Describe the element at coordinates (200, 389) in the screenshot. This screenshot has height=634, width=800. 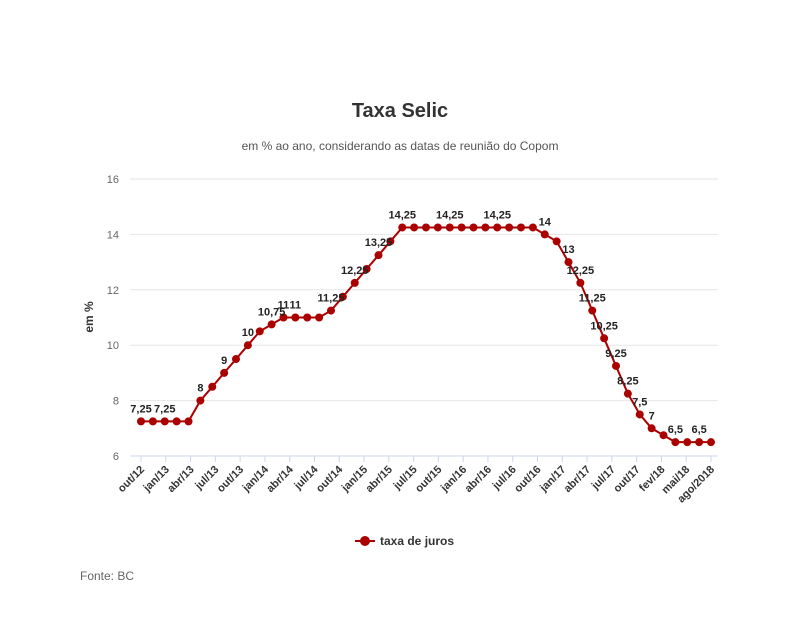
I see `data-label: 8` at that location.